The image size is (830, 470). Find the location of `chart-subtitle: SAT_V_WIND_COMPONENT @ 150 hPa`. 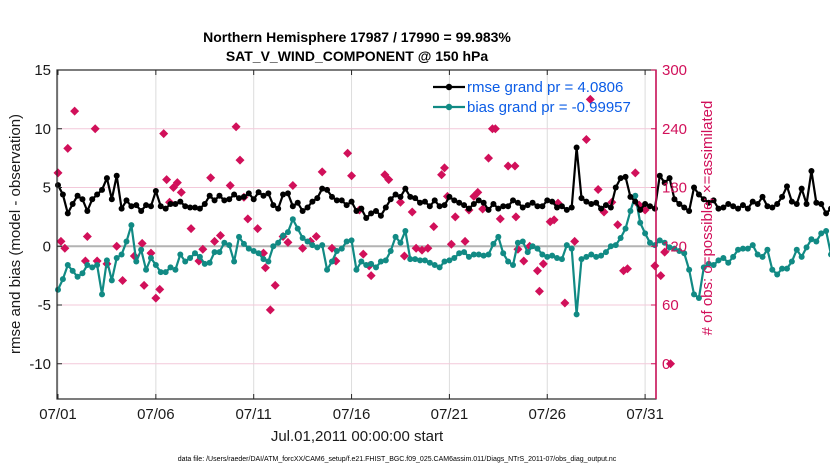

chart-subtitle: SAT_V_WIND_COMPONENT @ 150 hPa is located at coordinates (357, 56).